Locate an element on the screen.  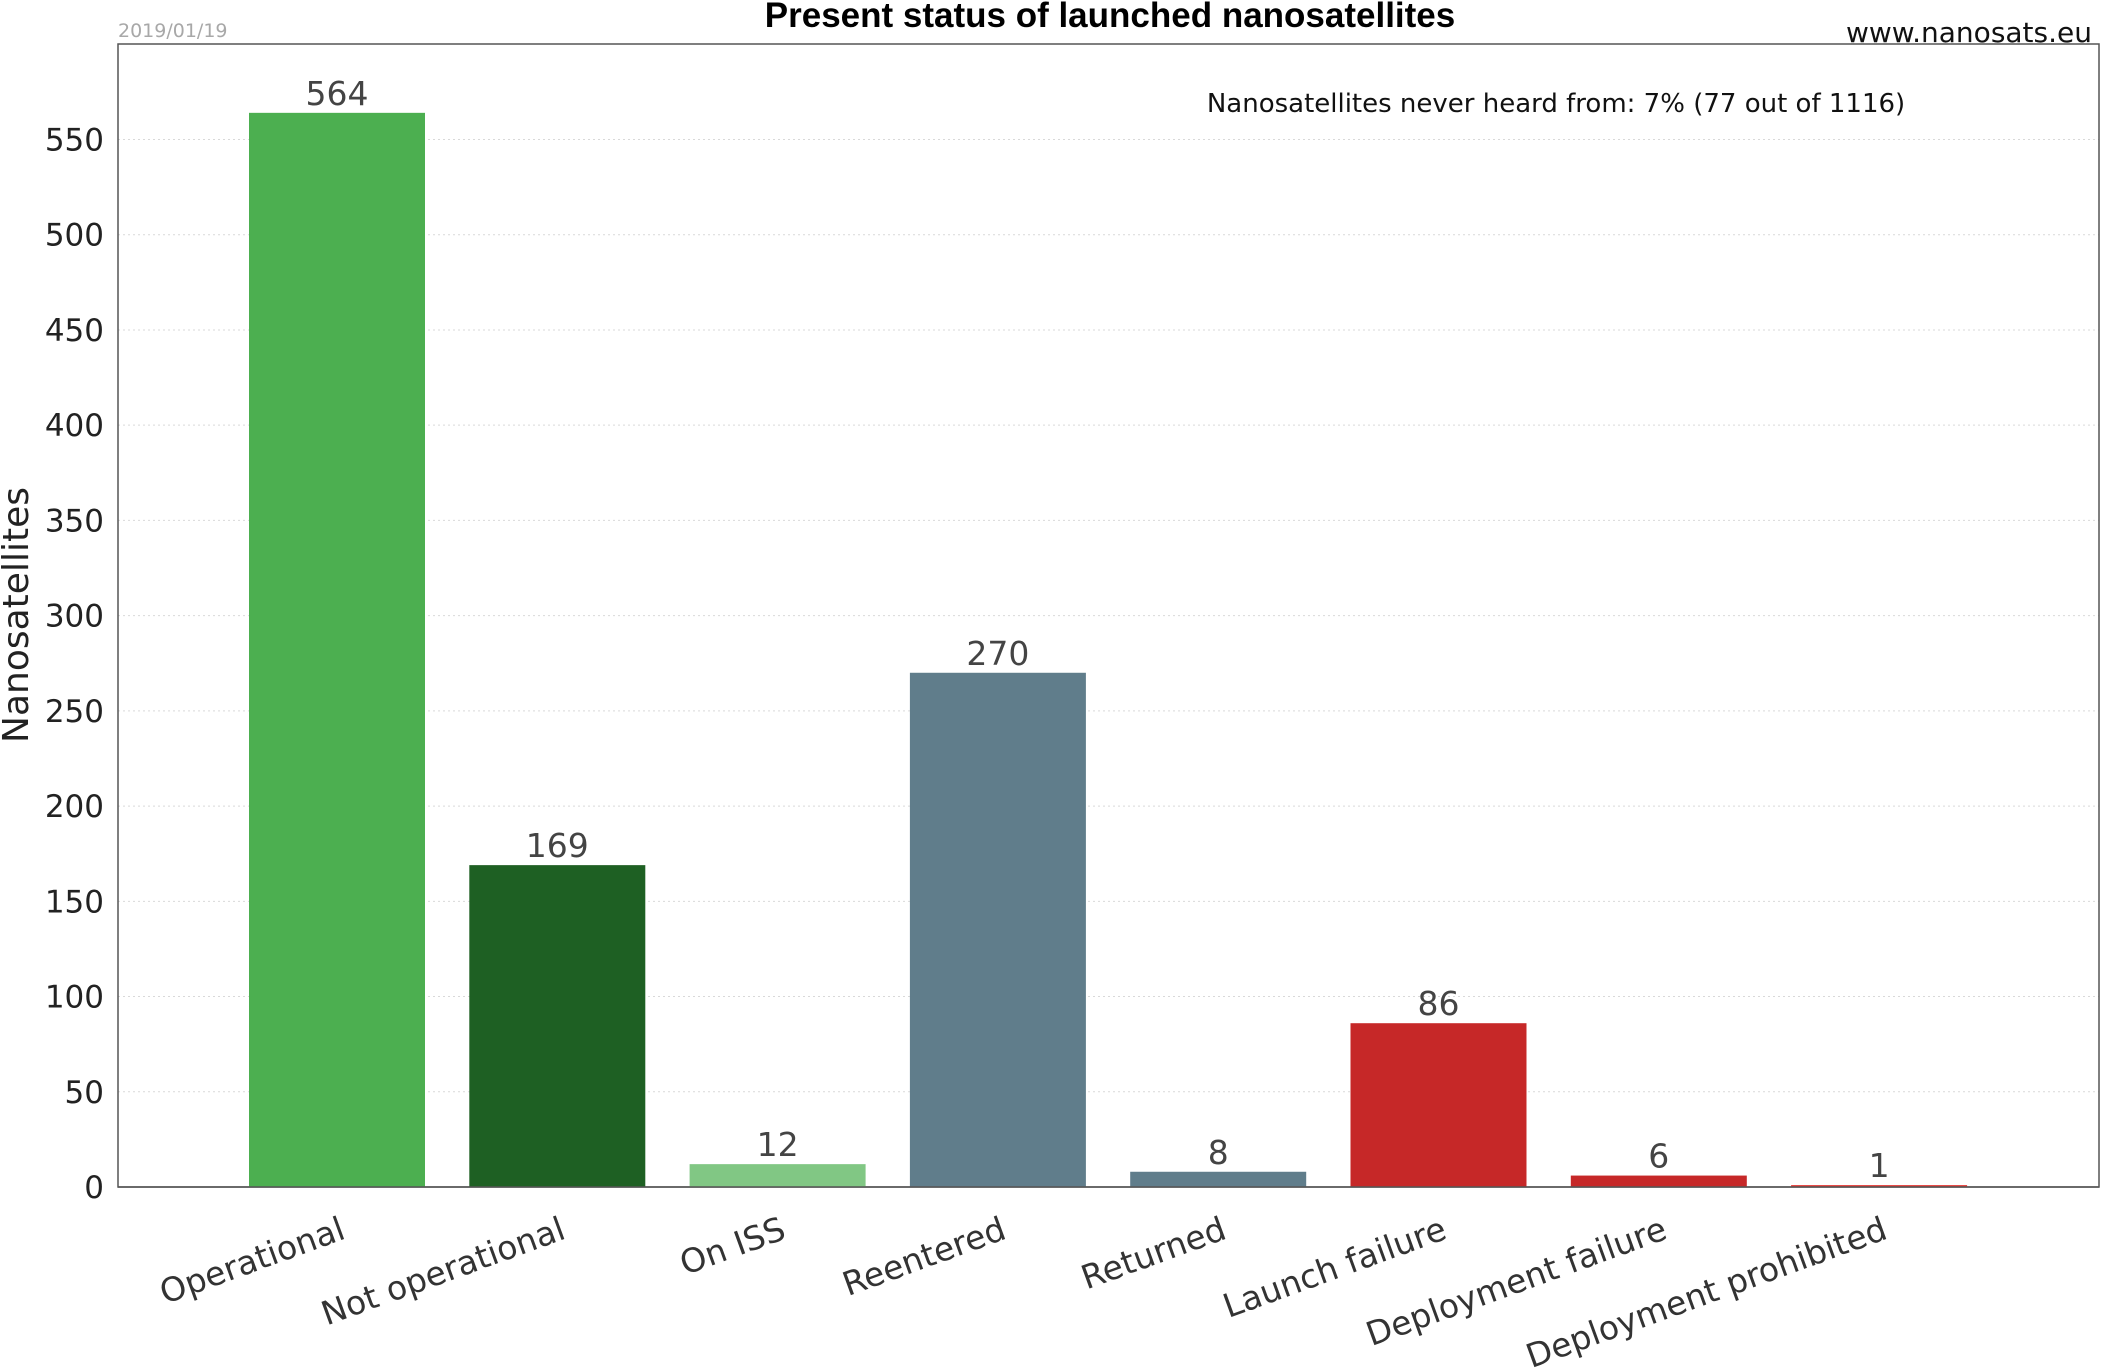
bar-value-label: 6 is located at coordinates (1658, 1156).